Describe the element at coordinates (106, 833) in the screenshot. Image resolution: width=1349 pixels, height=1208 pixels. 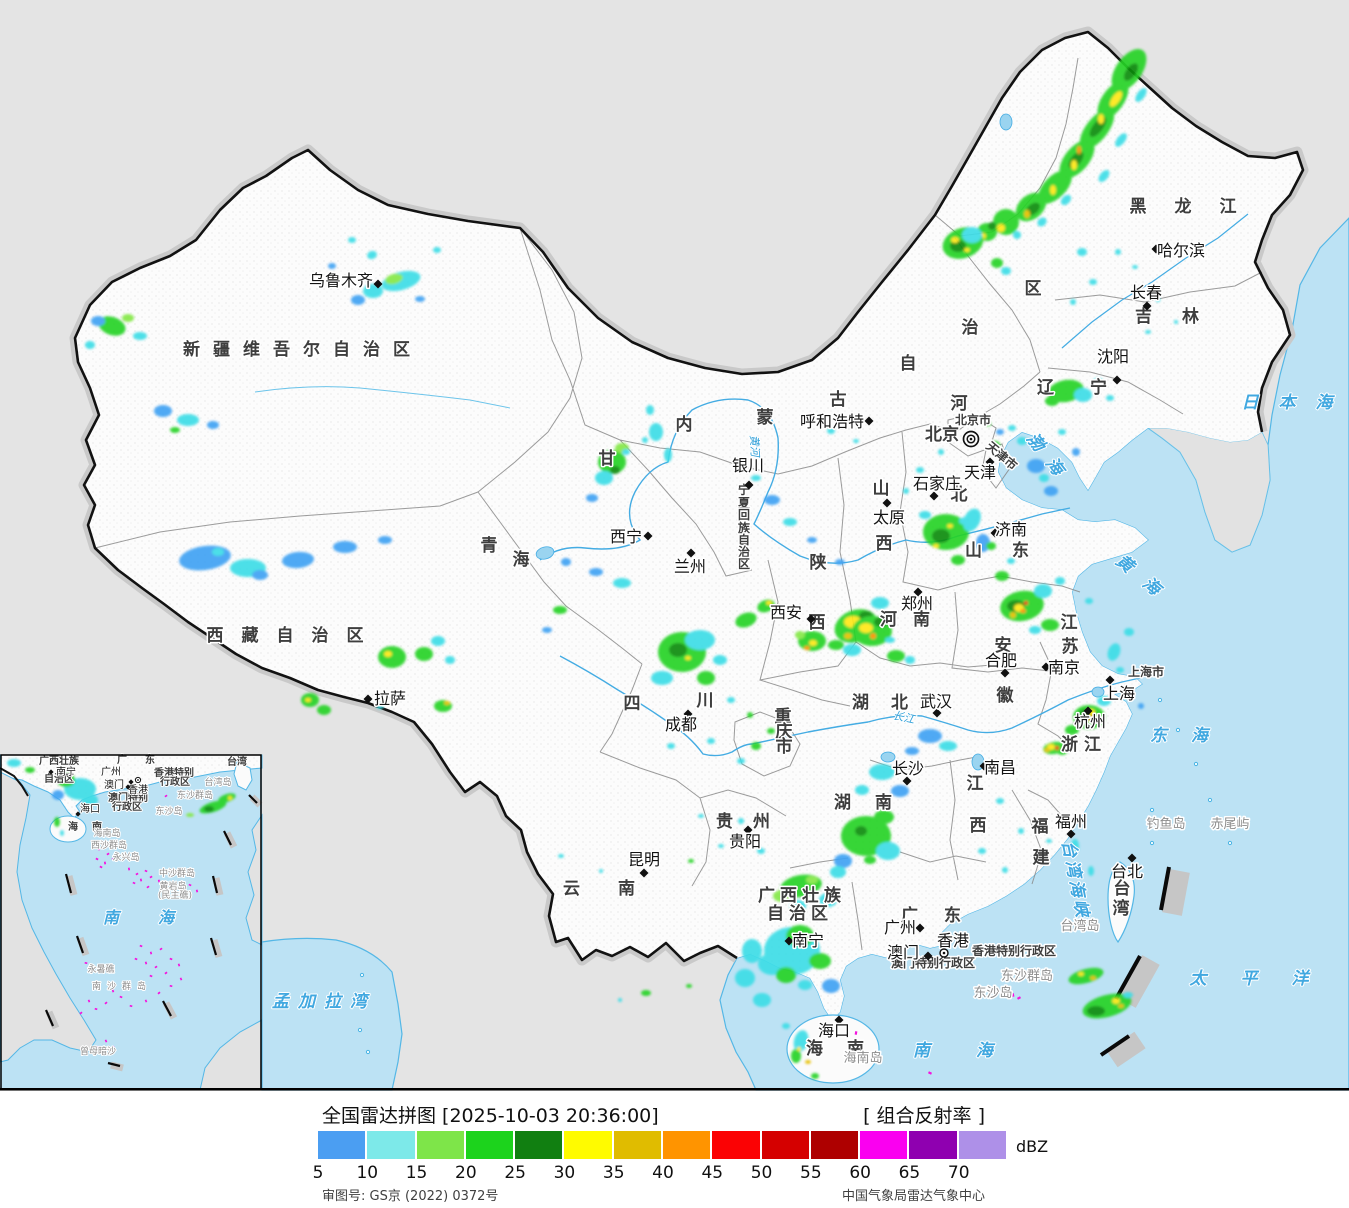
I see `label-海南岛: 海南岛` at that location.